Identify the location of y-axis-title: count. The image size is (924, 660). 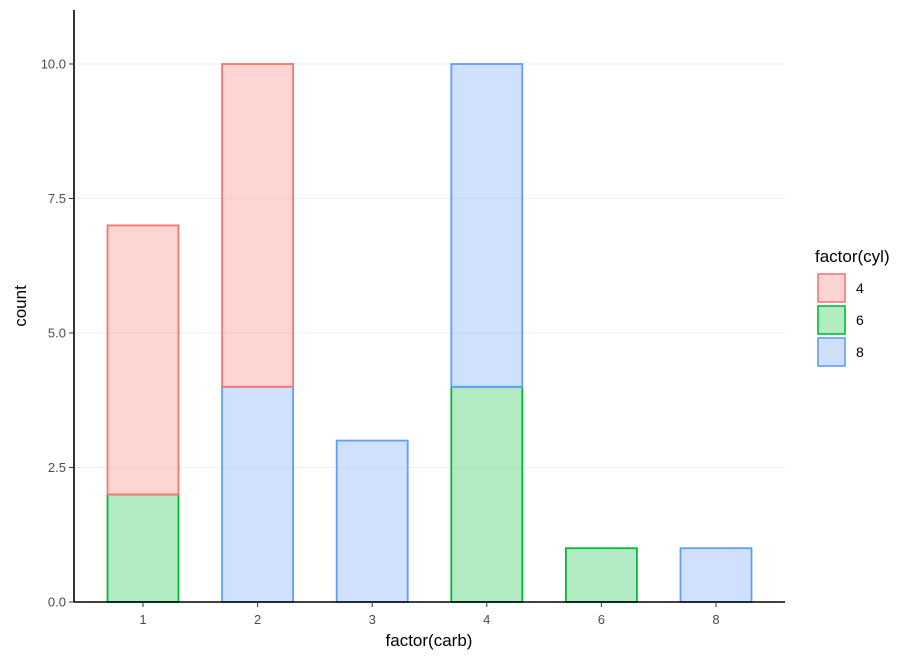
(20, 306).